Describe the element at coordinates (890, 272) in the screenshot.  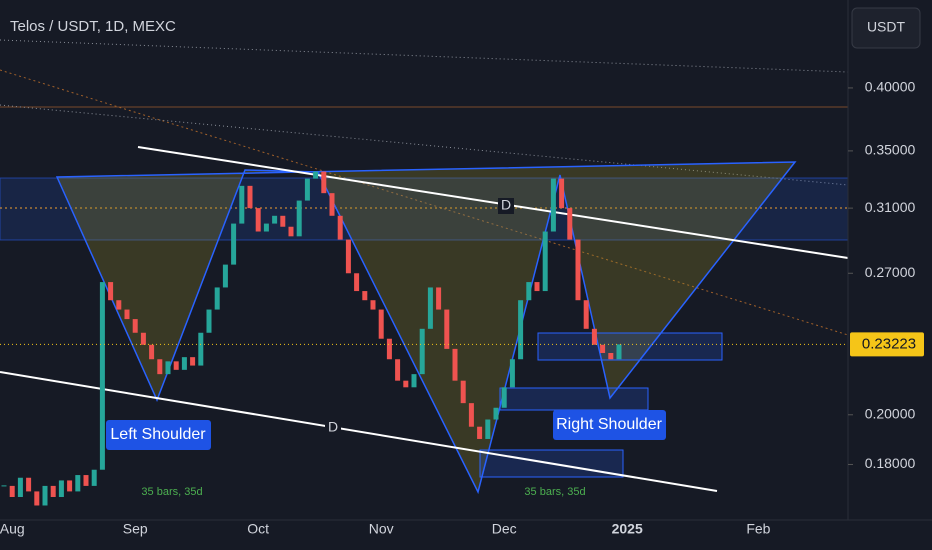
I see `y-tick-label: 0.27000` at that location.